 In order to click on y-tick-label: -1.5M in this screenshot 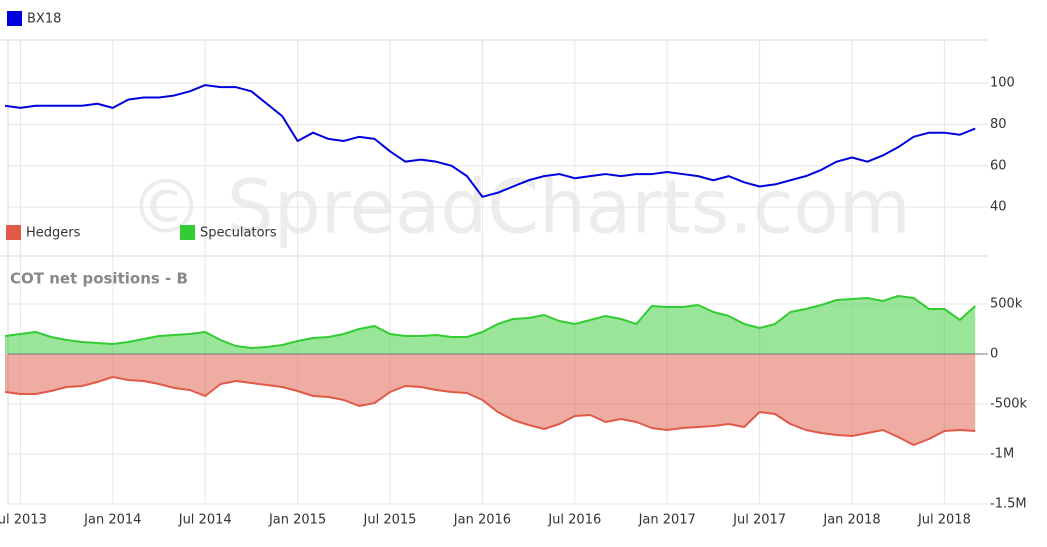, I will do `click(1008, 504)`.